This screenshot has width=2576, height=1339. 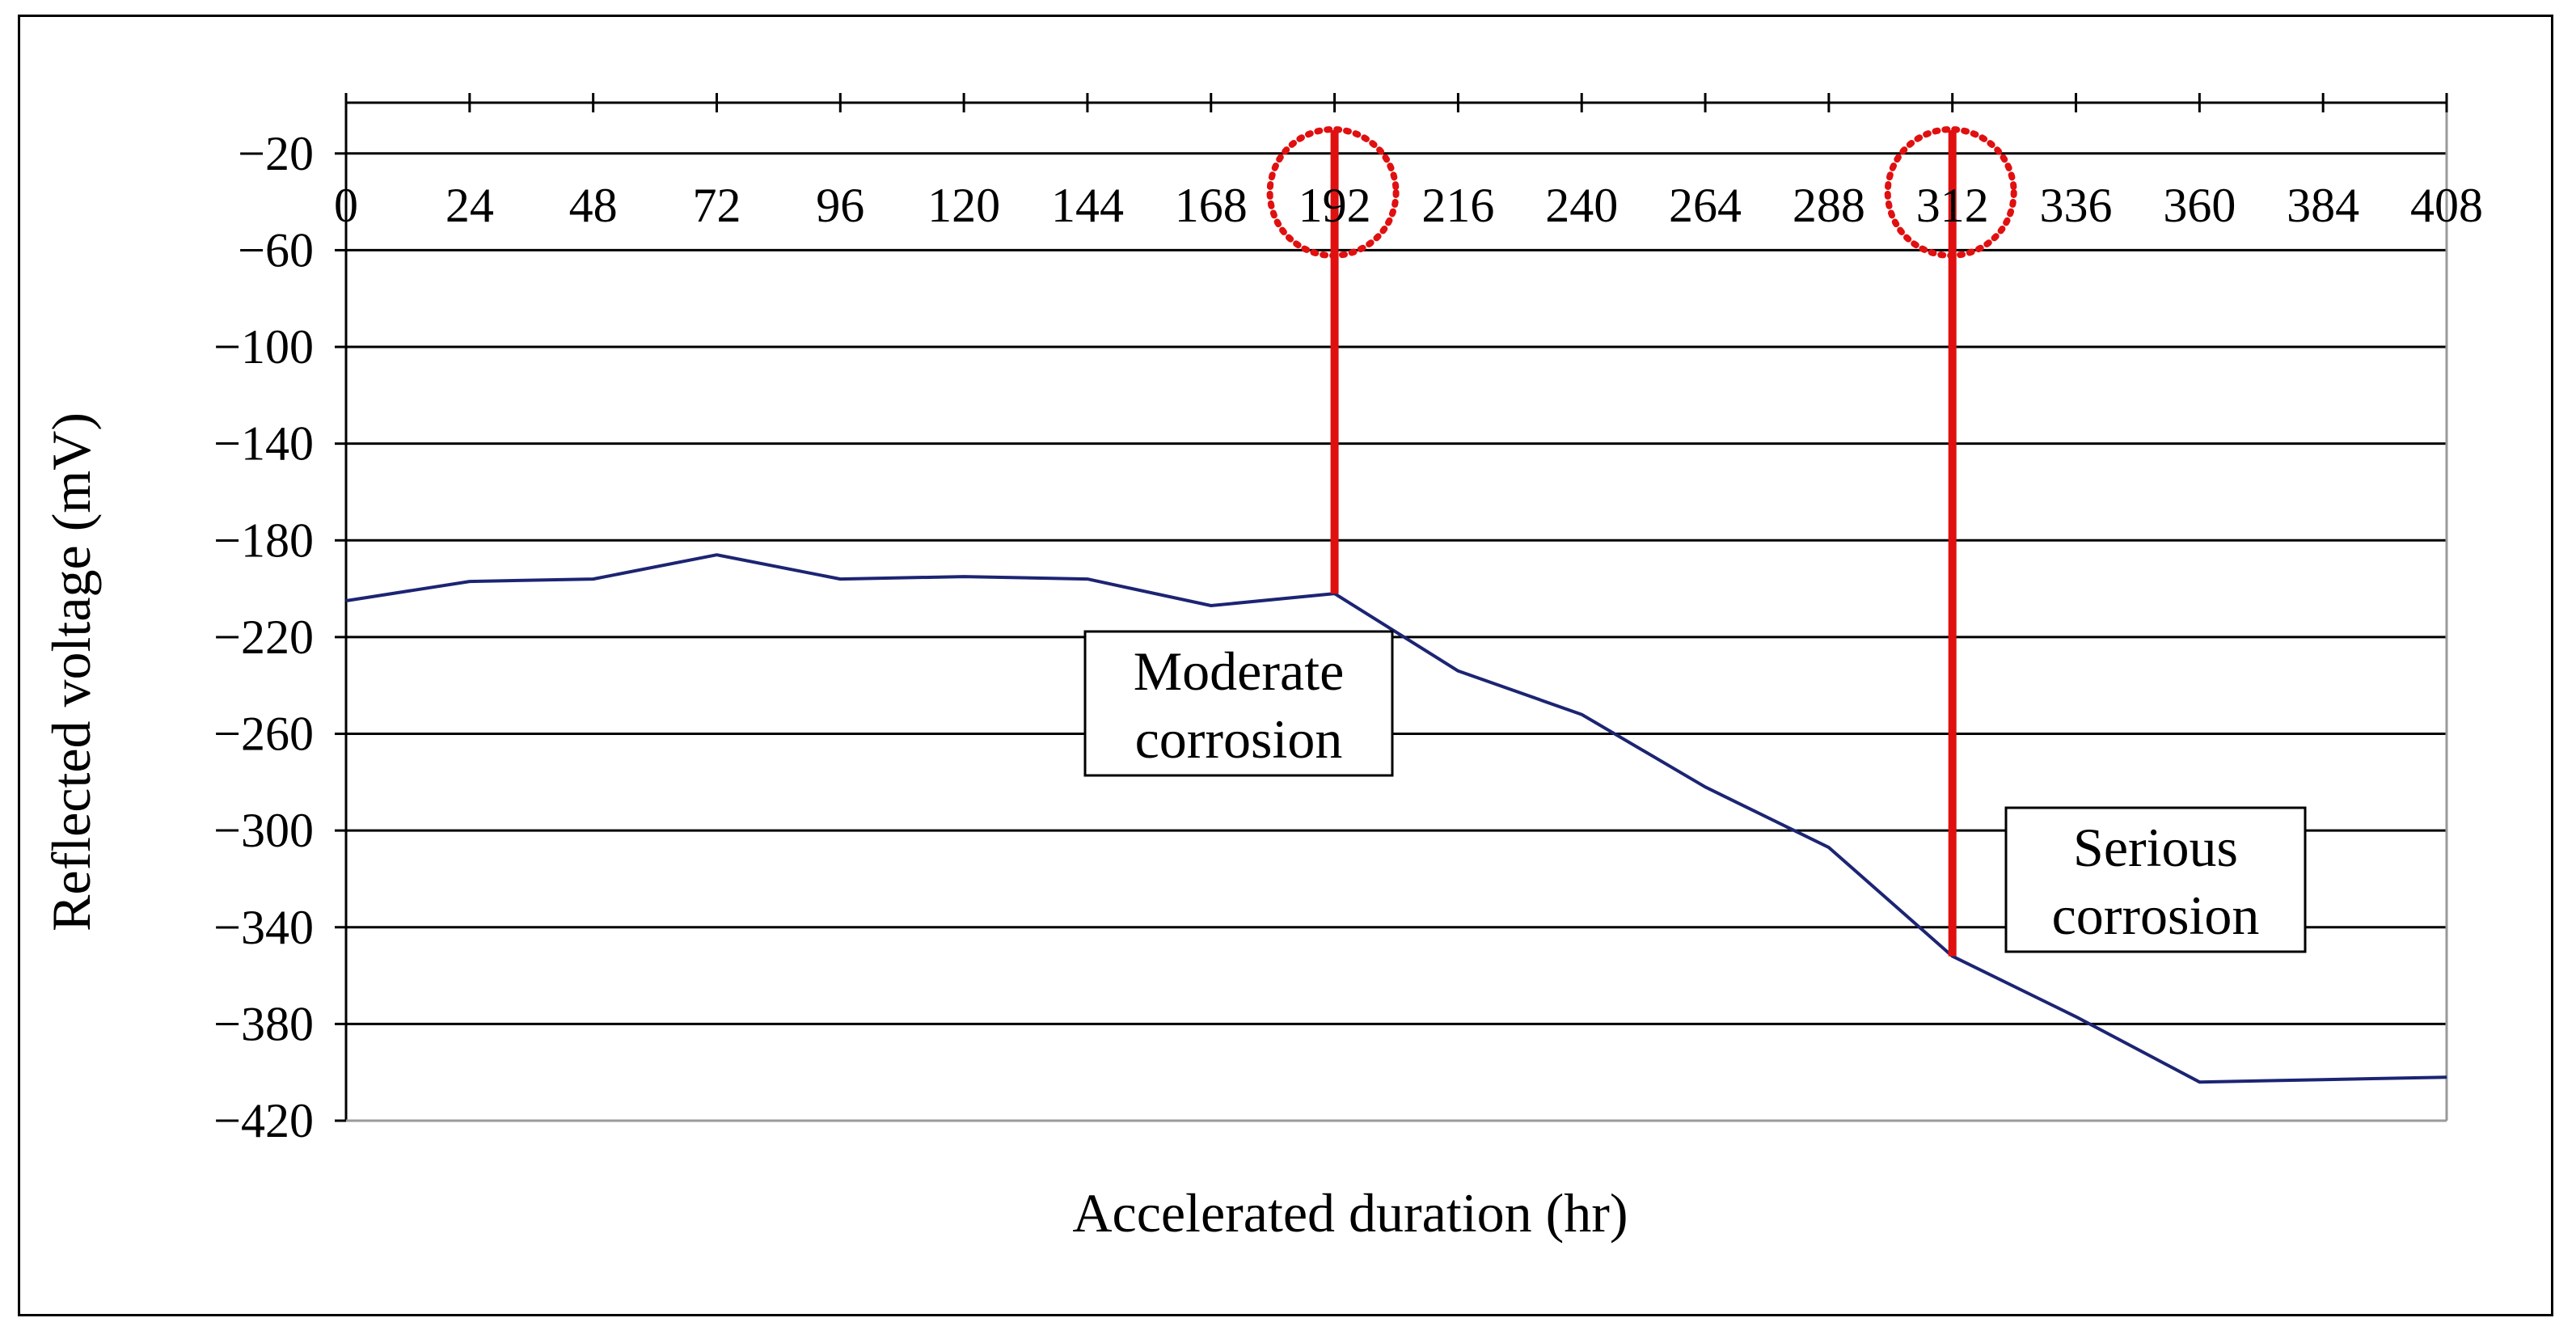 I want to click on y-tick-label: −140, so click(x=263, y=444).